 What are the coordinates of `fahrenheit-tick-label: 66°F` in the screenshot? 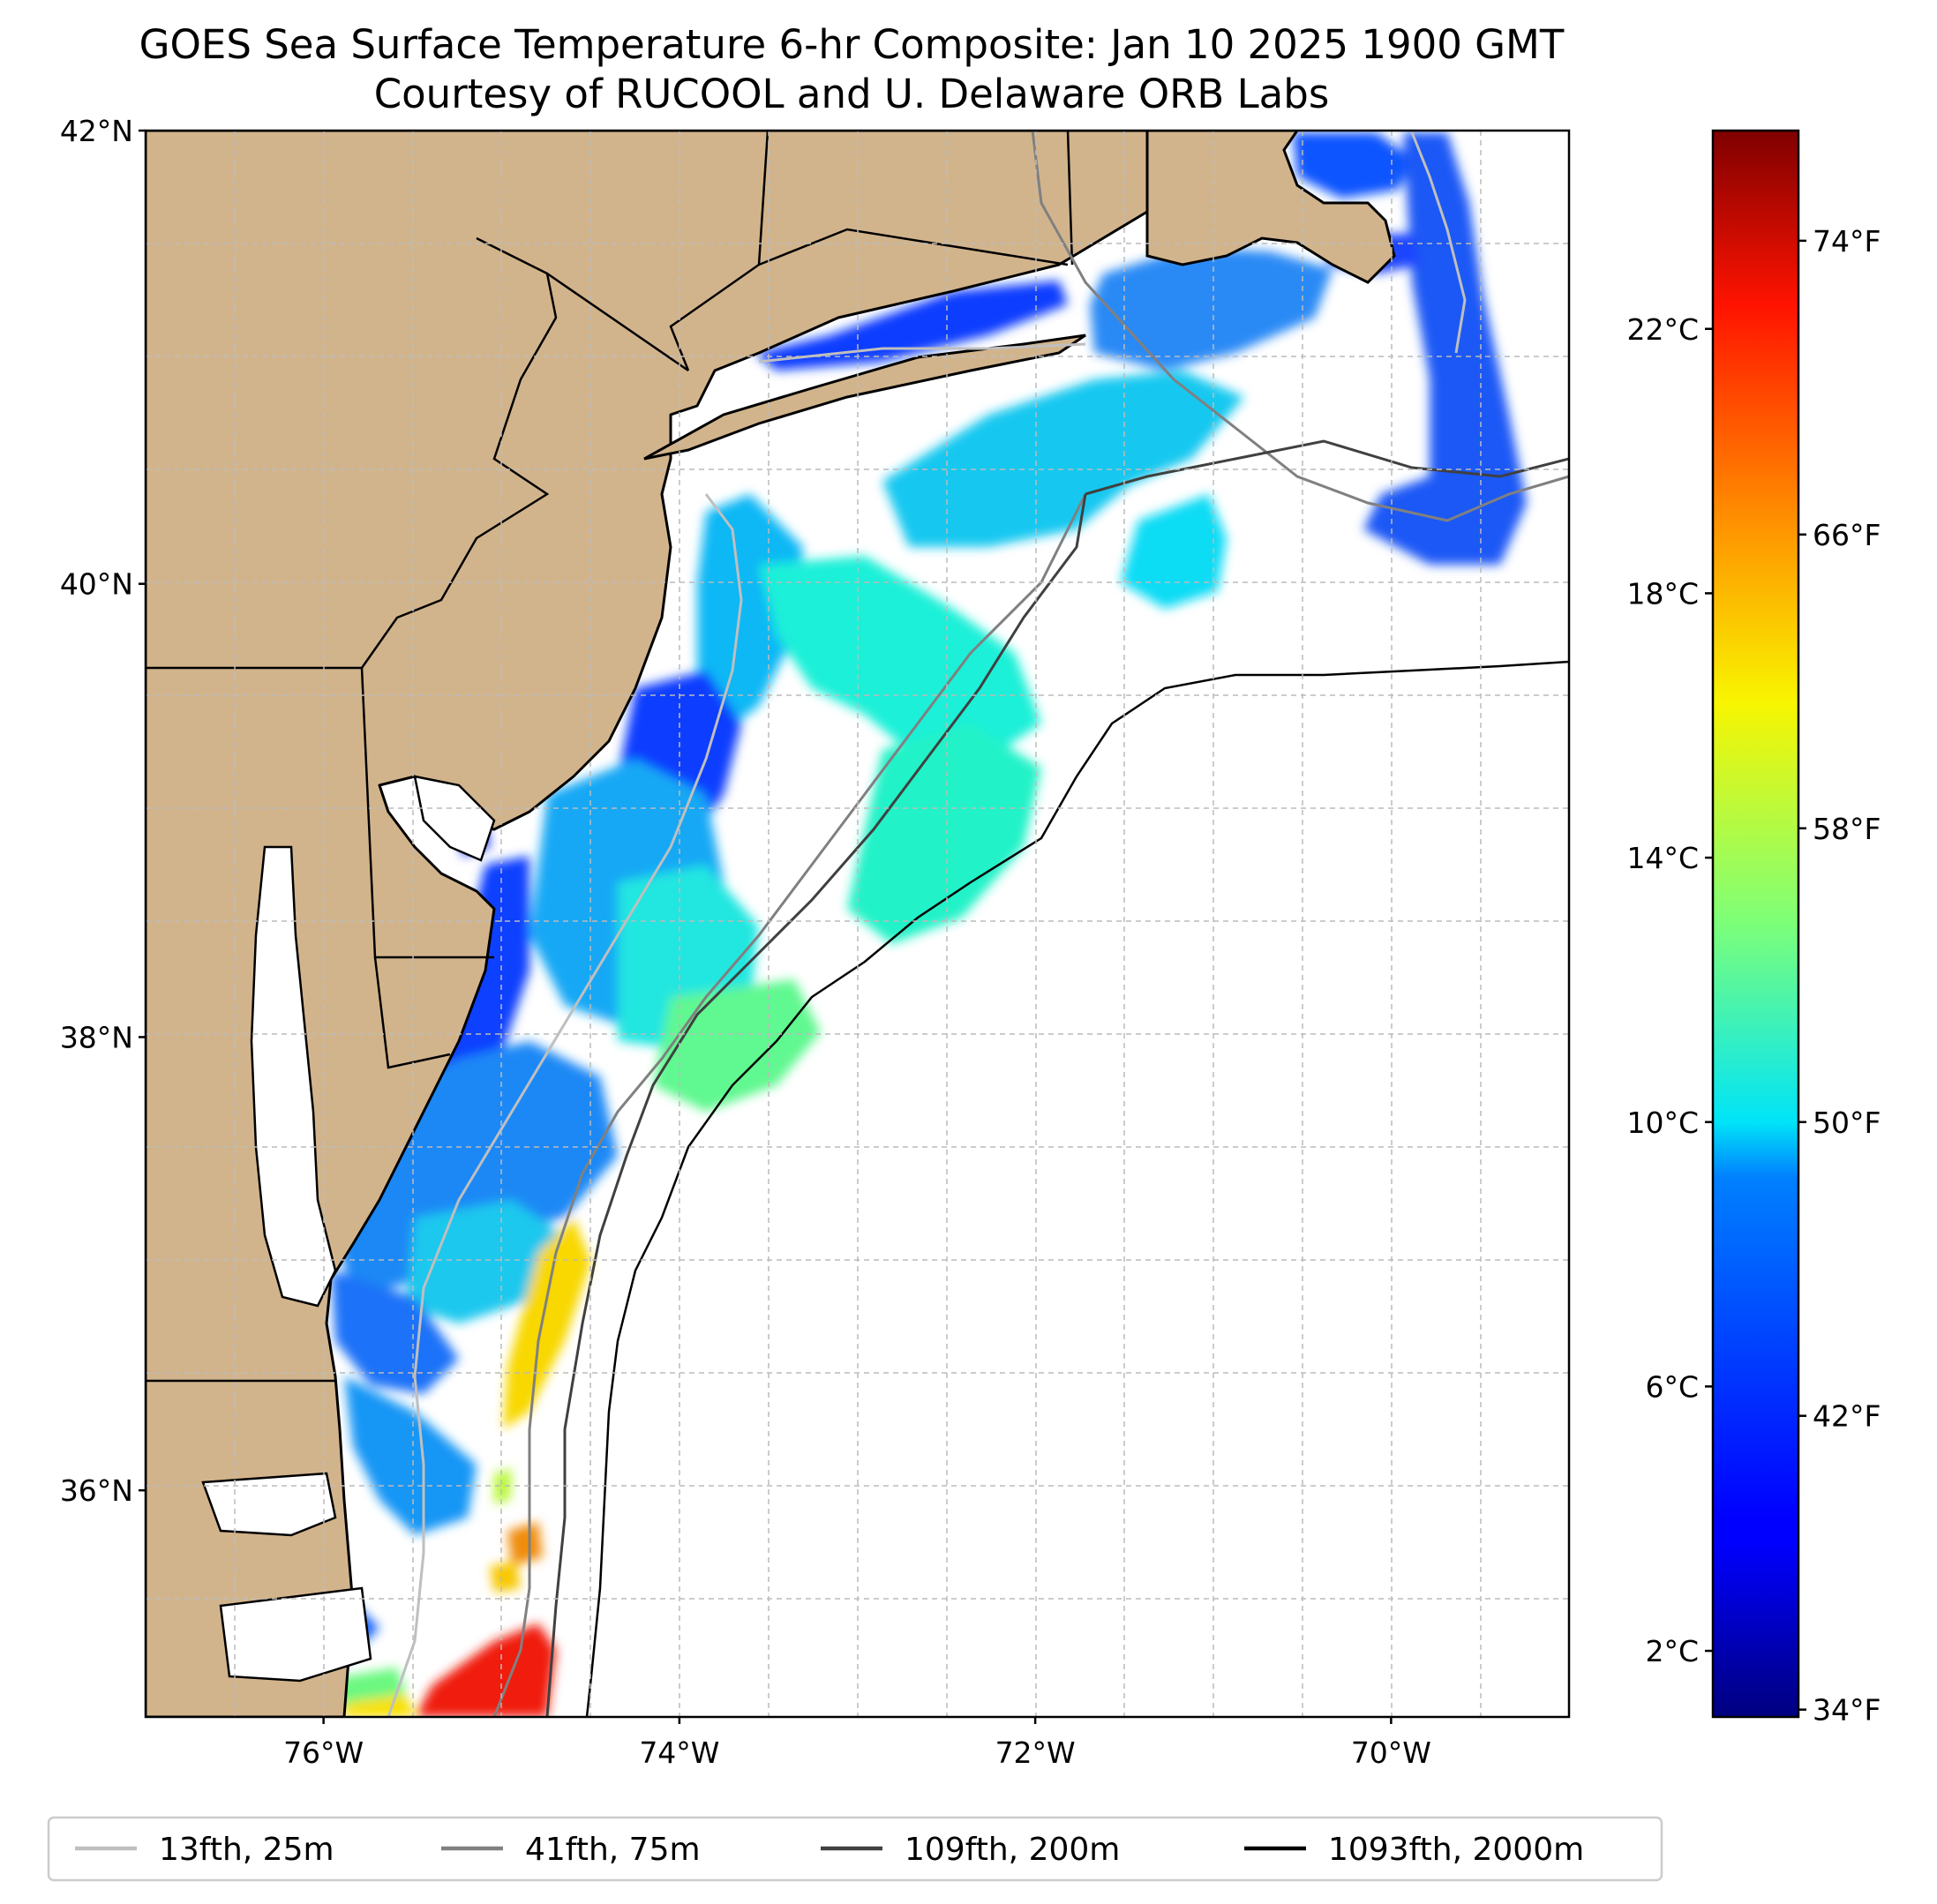 It's located at (1847, 535).